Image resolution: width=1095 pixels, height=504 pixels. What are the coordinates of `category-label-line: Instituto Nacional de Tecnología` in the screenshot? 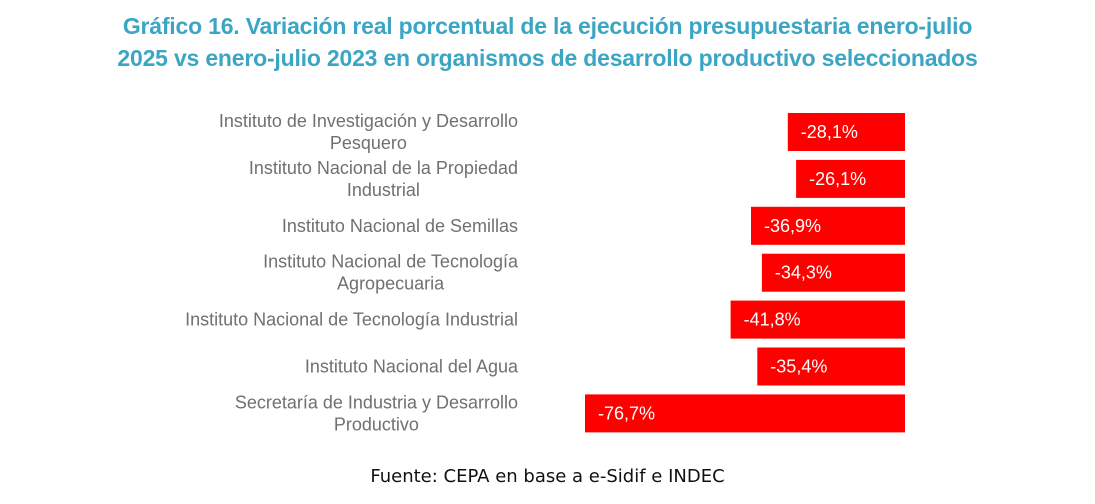 It's located at (391, 262).